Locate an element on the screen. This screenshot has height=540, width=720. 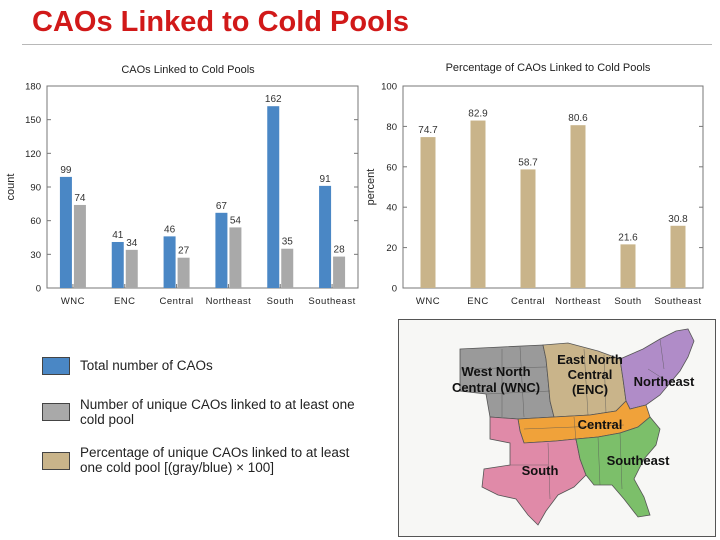
y-tick-label: 90 is located at coordinates (35, 188).